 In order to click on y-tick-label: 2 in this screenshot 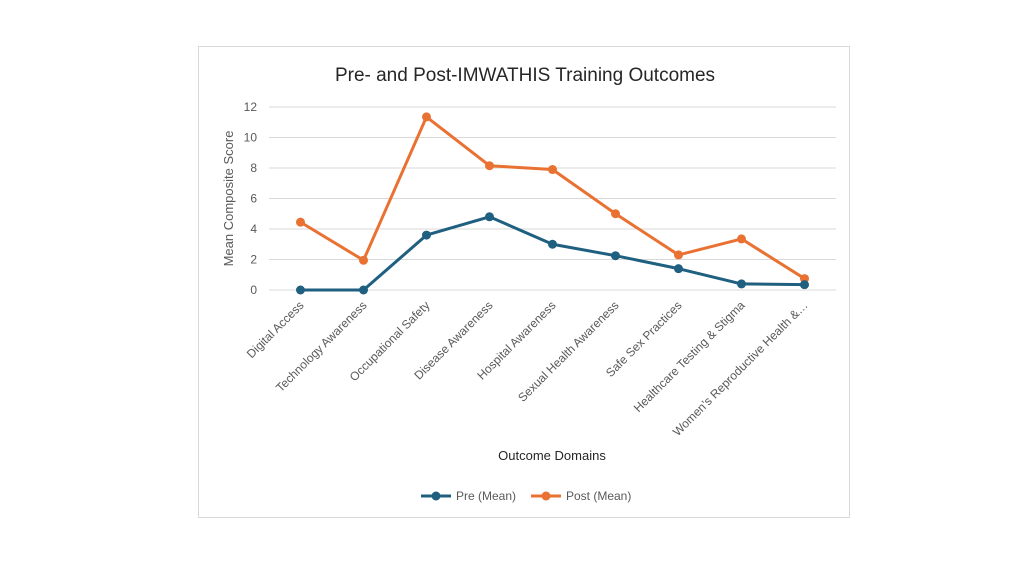, I will do `click(253, 260)`.